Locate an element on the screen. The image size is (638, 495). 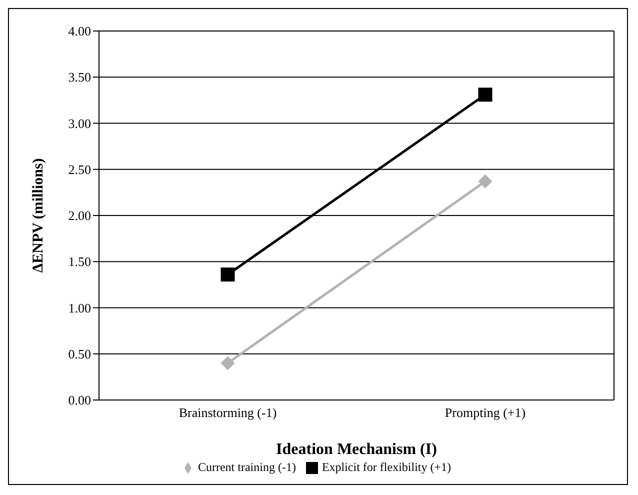
x-tick-label: Brainstorming (-1) is located at coordinates (227, 412).